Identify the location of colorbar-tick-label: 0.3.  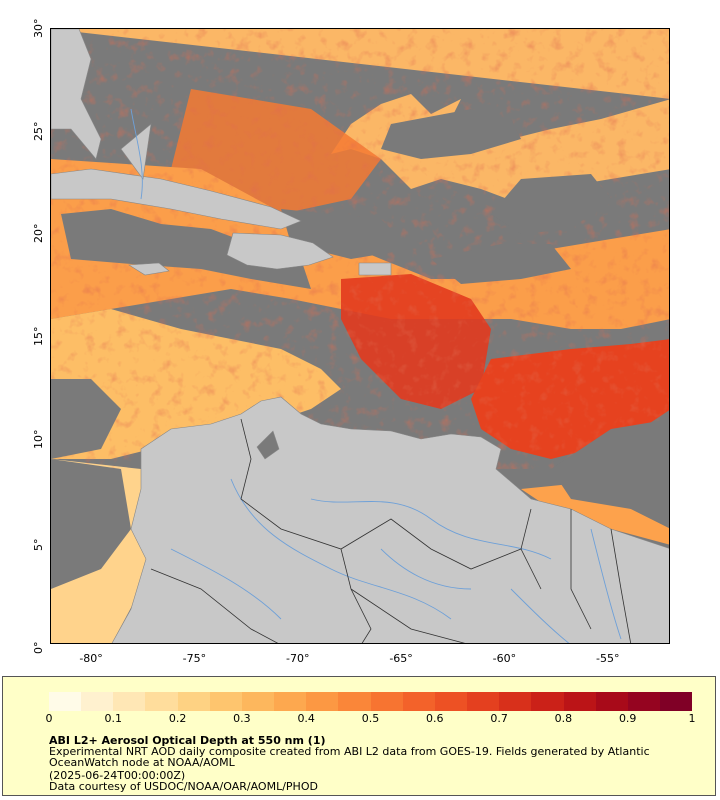
(242, 718).